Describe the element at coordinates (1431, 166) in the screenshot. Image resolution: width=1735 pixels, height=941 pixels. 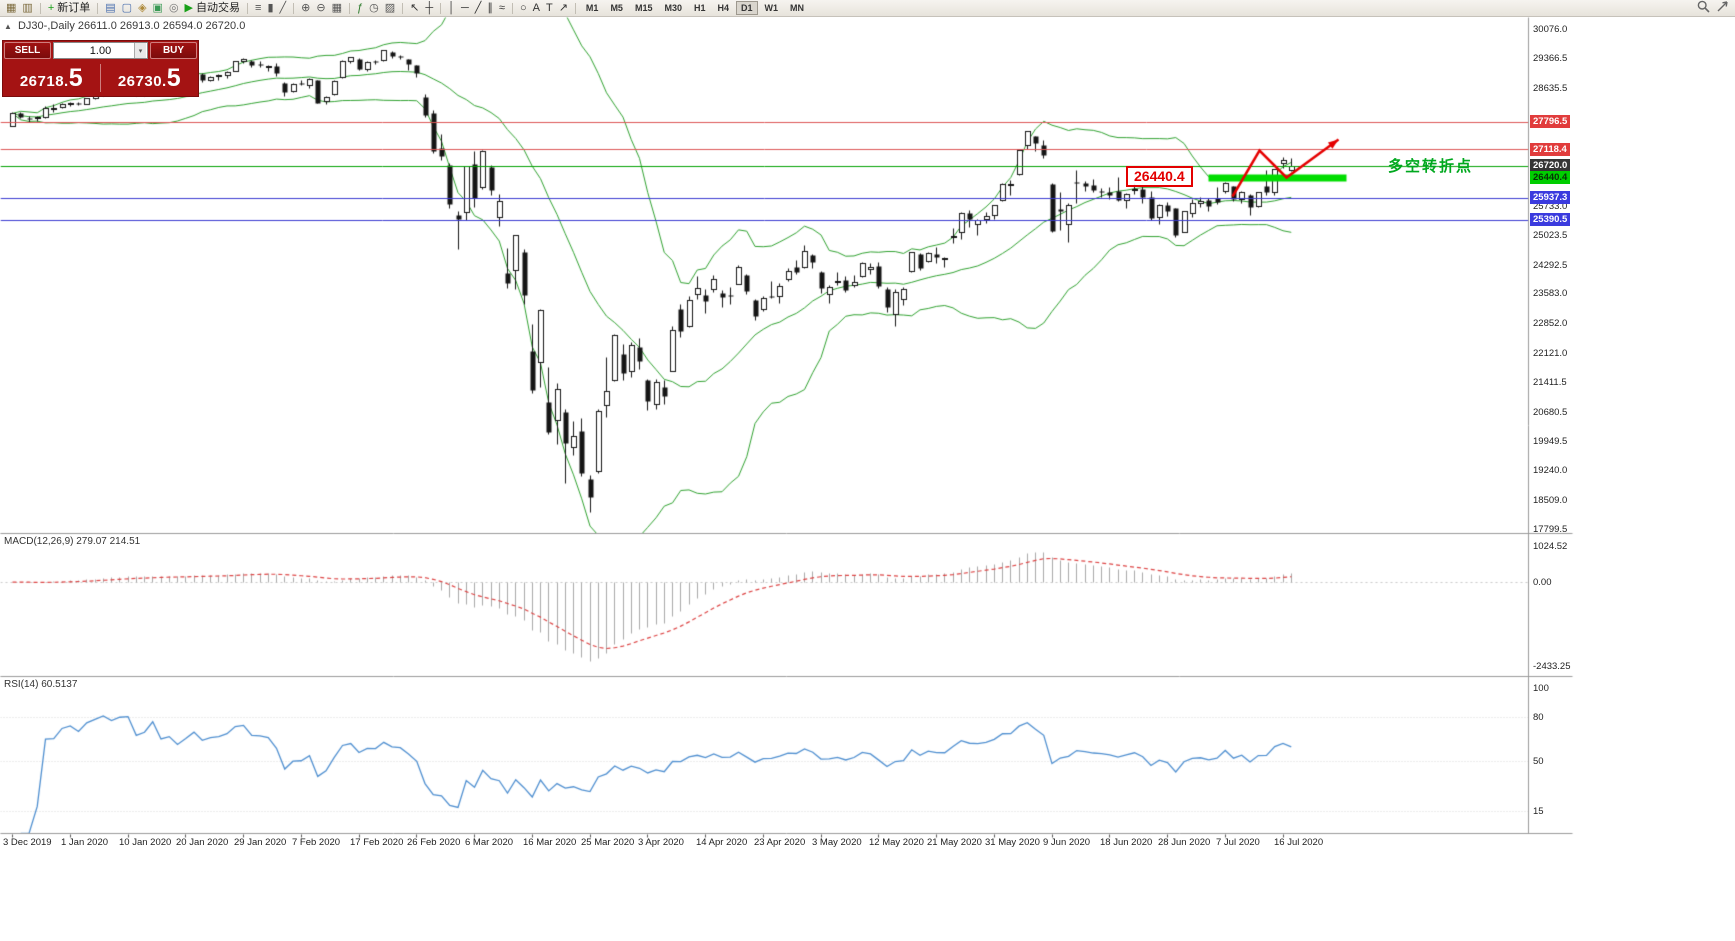
I see `turning-point-label: 多空转折点` at that location.